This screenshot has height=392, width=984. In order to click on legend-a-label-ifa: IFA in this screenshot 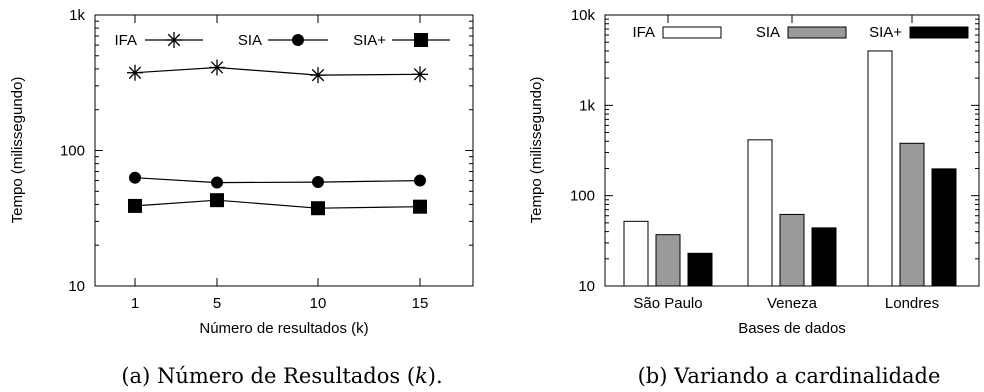, I will do `click(125, 40)`.